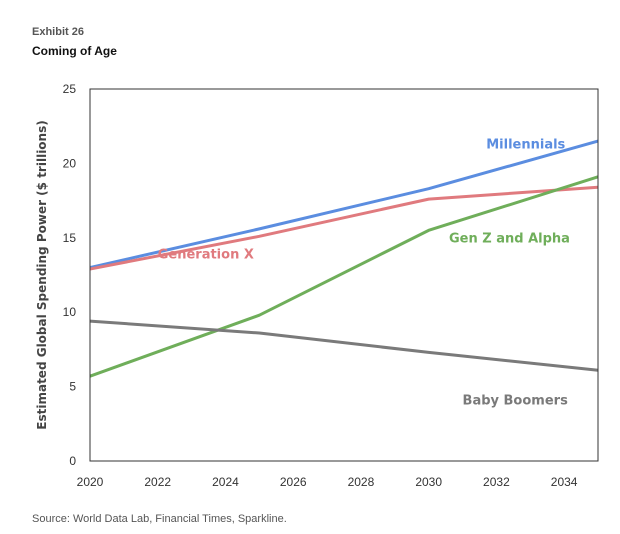  What do you see at coordinates (70, 89) in the screenshot?
I see `y-tick-label: 25` at bounding box center [70, 89].